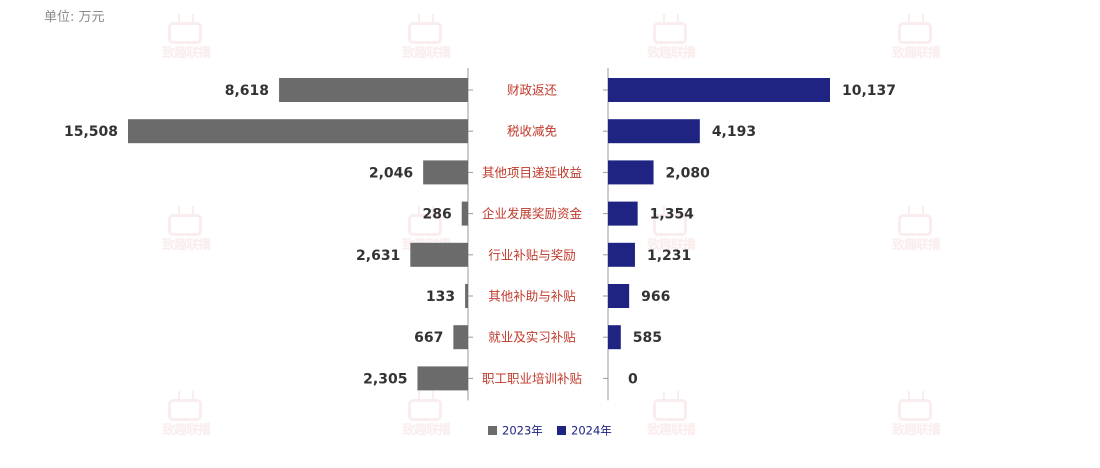 The height and width of the screenshot is (468, 1100). Describe the element at coordinates (522, 431) in the screenshot. I see `legend-label-2023: 2023年` at that location.